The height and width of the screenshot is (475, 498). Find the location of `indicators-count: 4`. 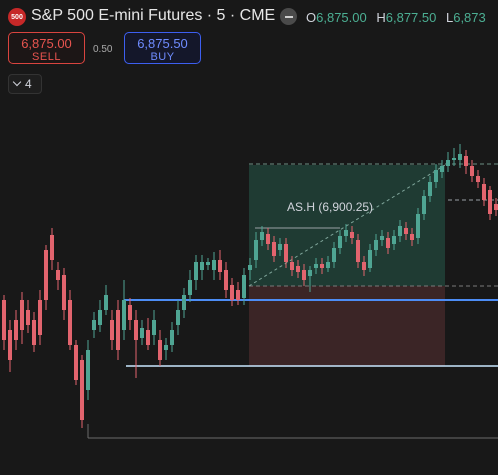

indicators-count: 4 is located at coordinates (28, 84).